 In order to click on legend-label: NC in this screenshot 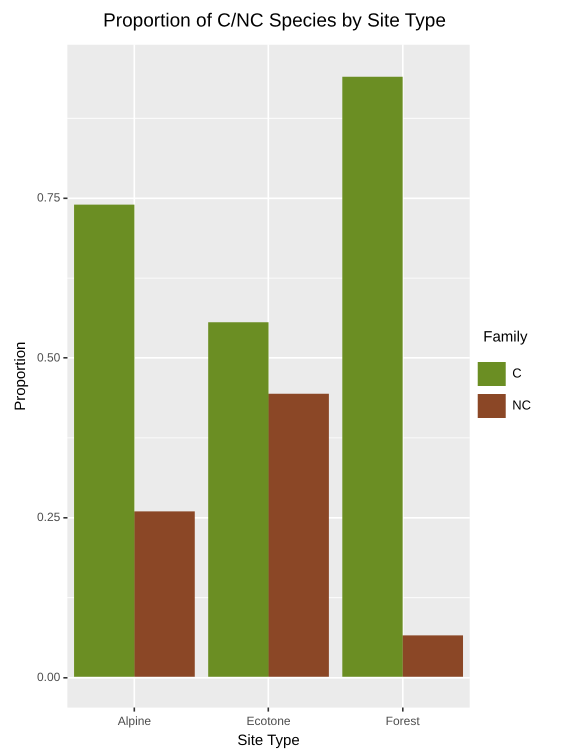, I will do `click(522, 405)`.